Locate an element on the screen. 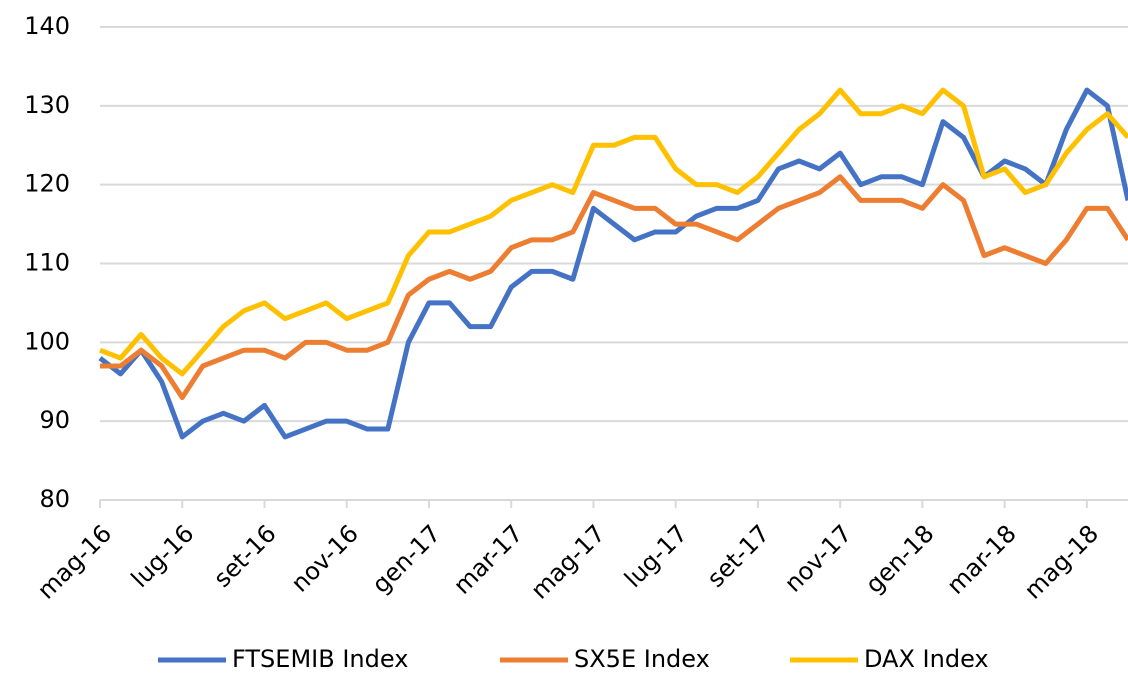 The height and width of the screenshot is (680, 1128). x-tick-label: mag-18 is located at coordinates (1061, 561).